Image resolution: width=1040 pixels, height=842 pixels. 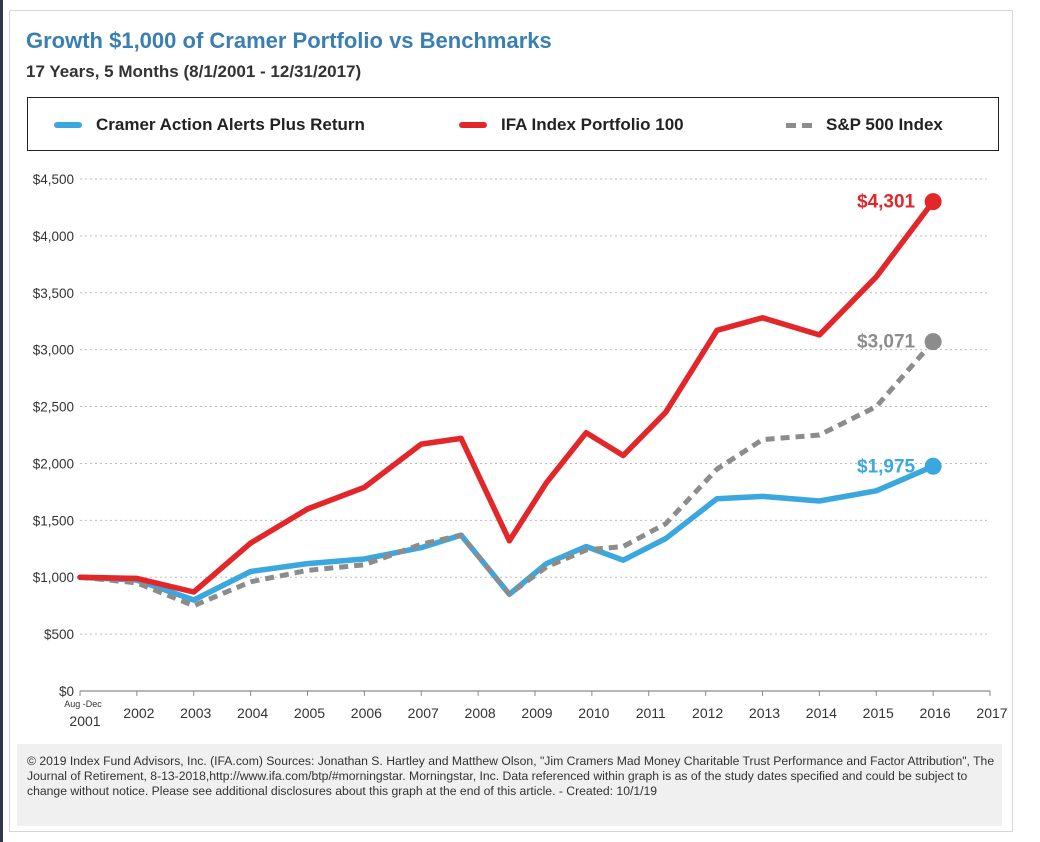 What do you see at coordinates (252, 713) in the screenshot?
I see `xtick-label-2004: 2004` at bounding box center [252, 713].